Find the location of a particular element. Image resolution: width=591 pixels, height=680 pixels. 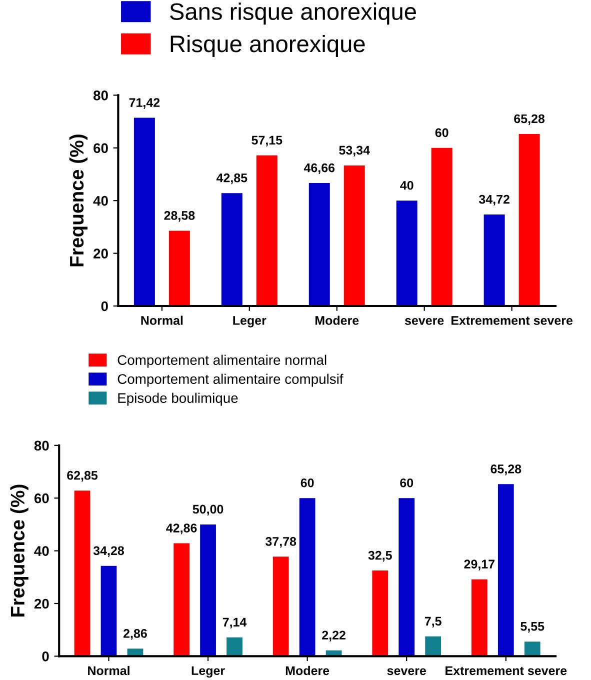

legend-label: Episode boulimique is located at coordinates (178, 399).